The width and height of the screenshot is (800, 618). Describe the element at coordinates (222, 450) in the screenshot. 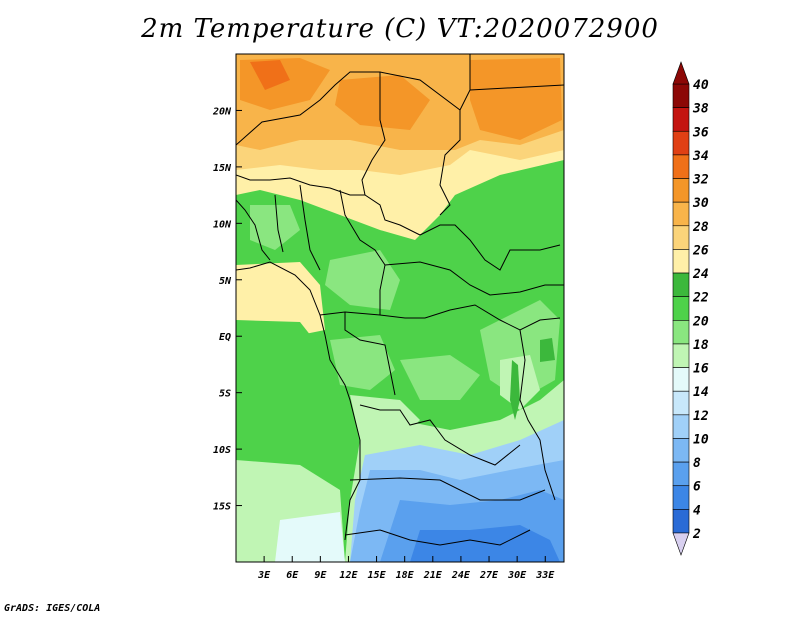

I see `lat-tick-label: 10S` at that location.